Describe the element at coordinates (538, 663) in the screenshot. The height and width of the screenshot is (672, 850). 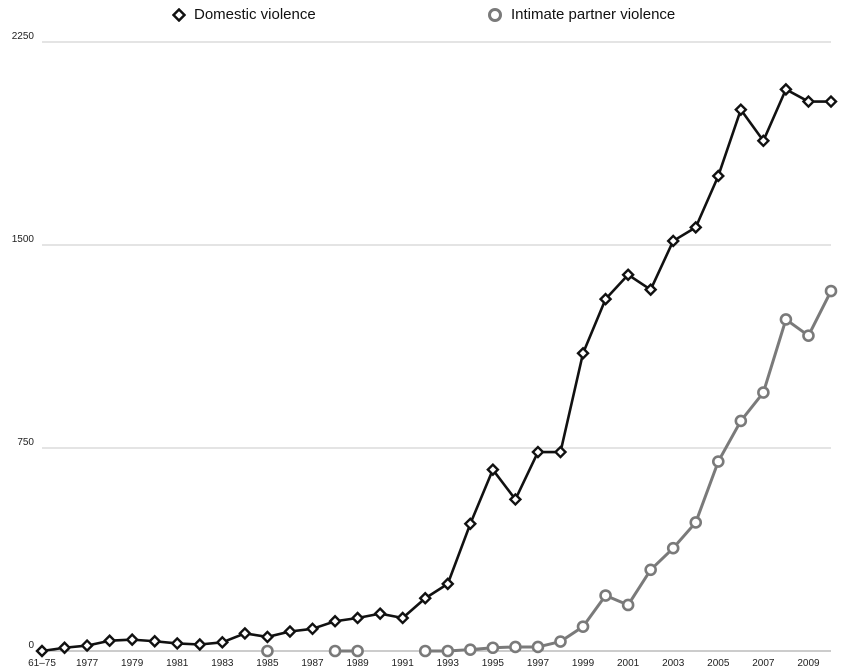
I see `x-tick-label-1997: 1997` at that location.